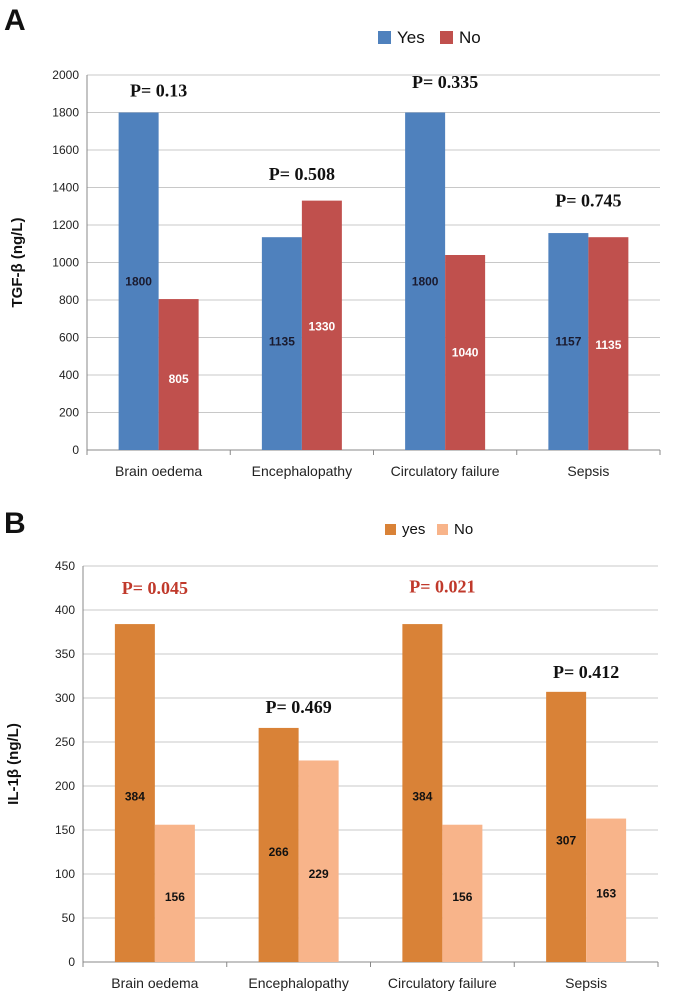  Describe the element at coordinates (179, 379) in the screenshot. I see `data-label: 805` at that location.